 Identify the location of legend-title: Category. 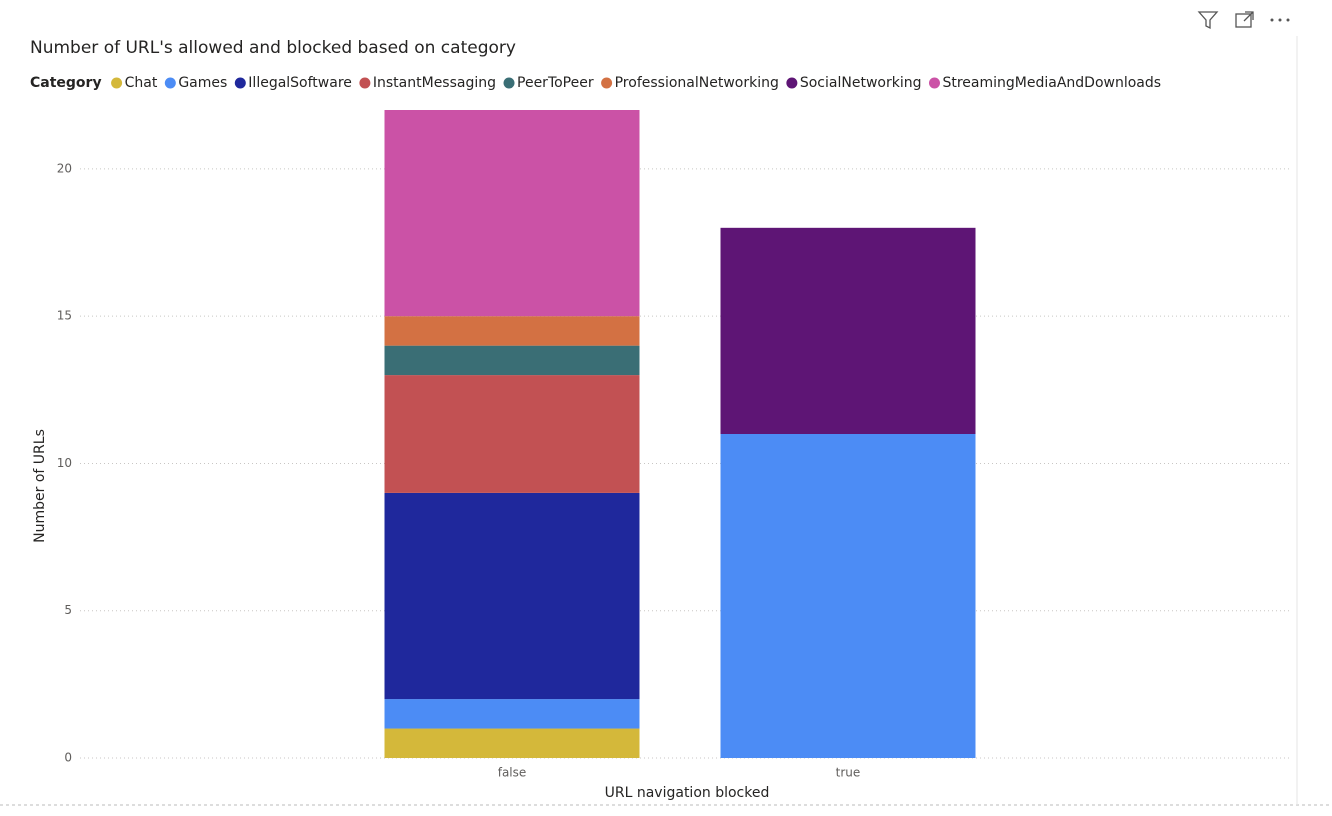
(66, 83).